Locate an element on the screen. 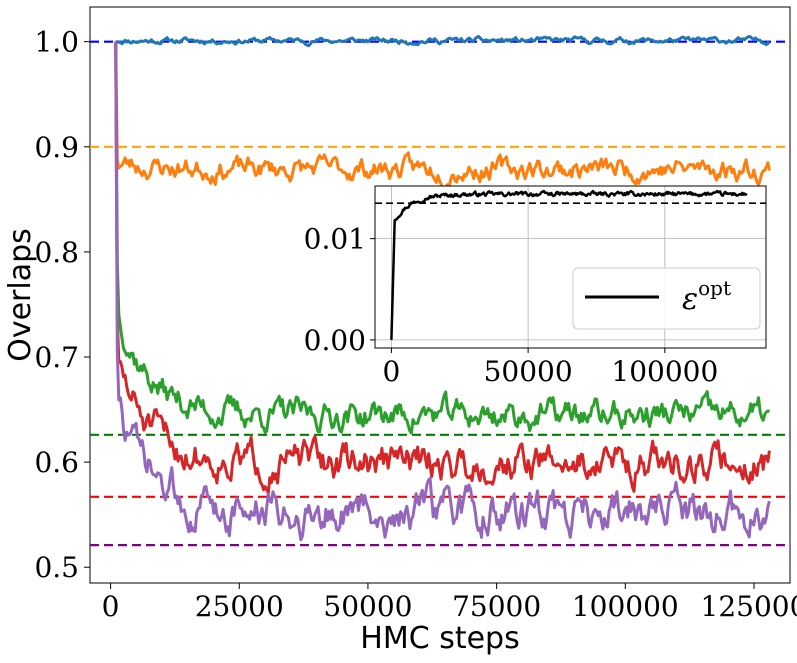 This screenshot has height=663, width=797. x-tick-label: 75000 is located at coordinates (496, 606).